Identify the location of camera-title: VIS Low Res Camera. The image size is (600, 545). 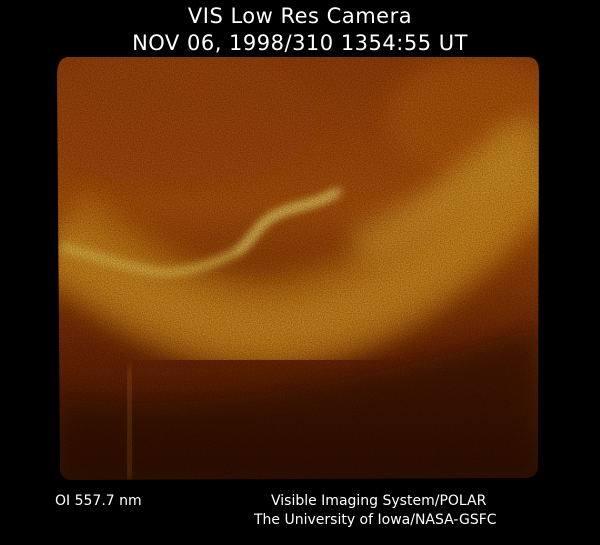
(300, 16).